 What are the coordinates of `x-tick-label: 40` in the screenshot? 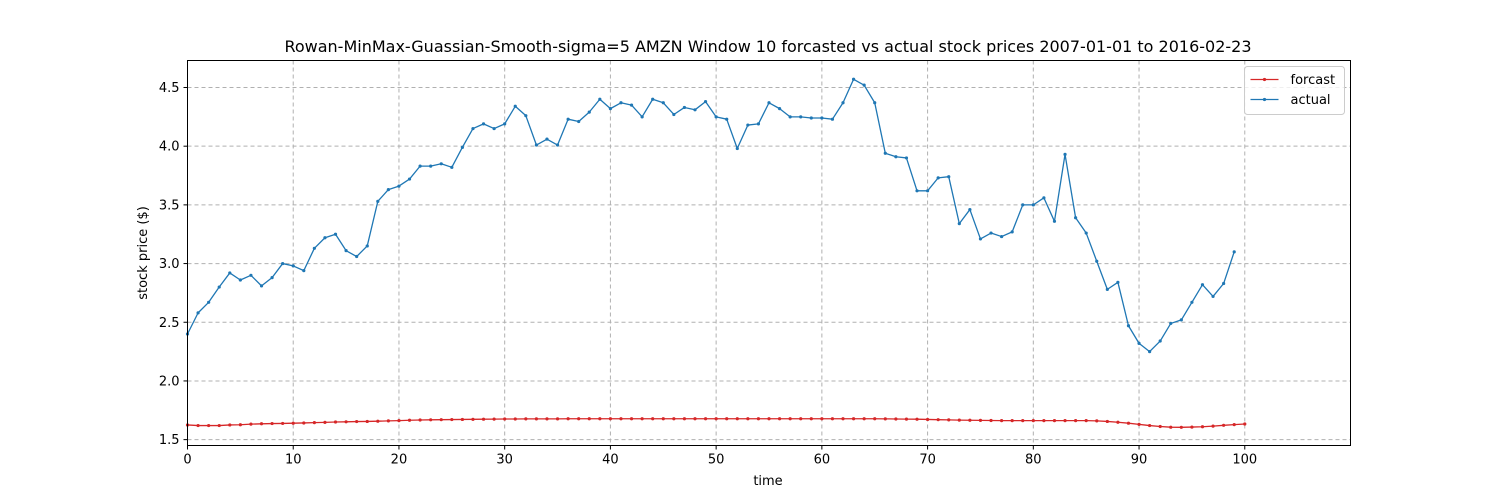 It's located at (610, 460).